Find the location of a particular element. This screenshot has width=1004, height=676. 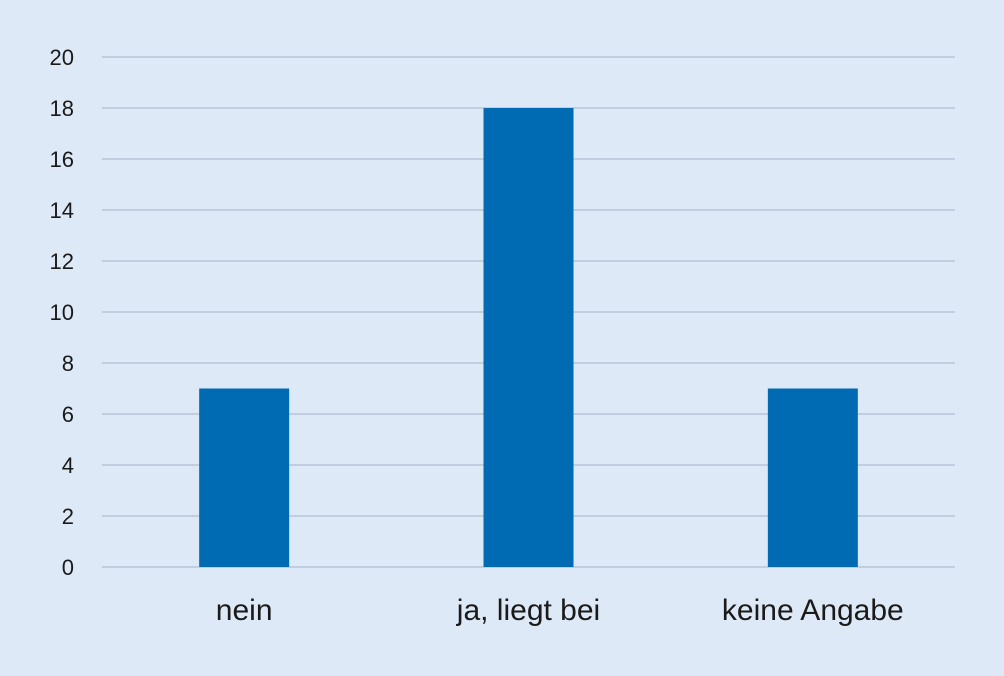

category-label: ja, liegt bei is located at coordinates (528, 610).